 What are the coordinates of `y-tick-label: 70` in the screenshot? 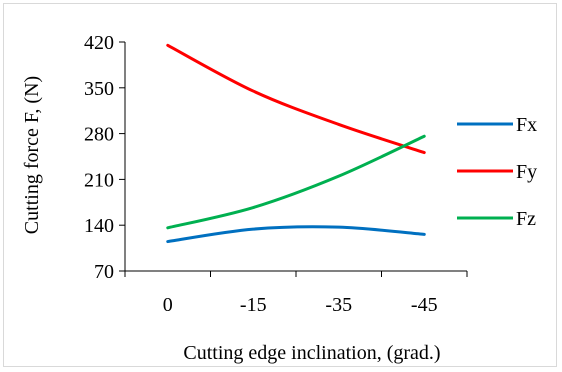 It's located at (104, 272).